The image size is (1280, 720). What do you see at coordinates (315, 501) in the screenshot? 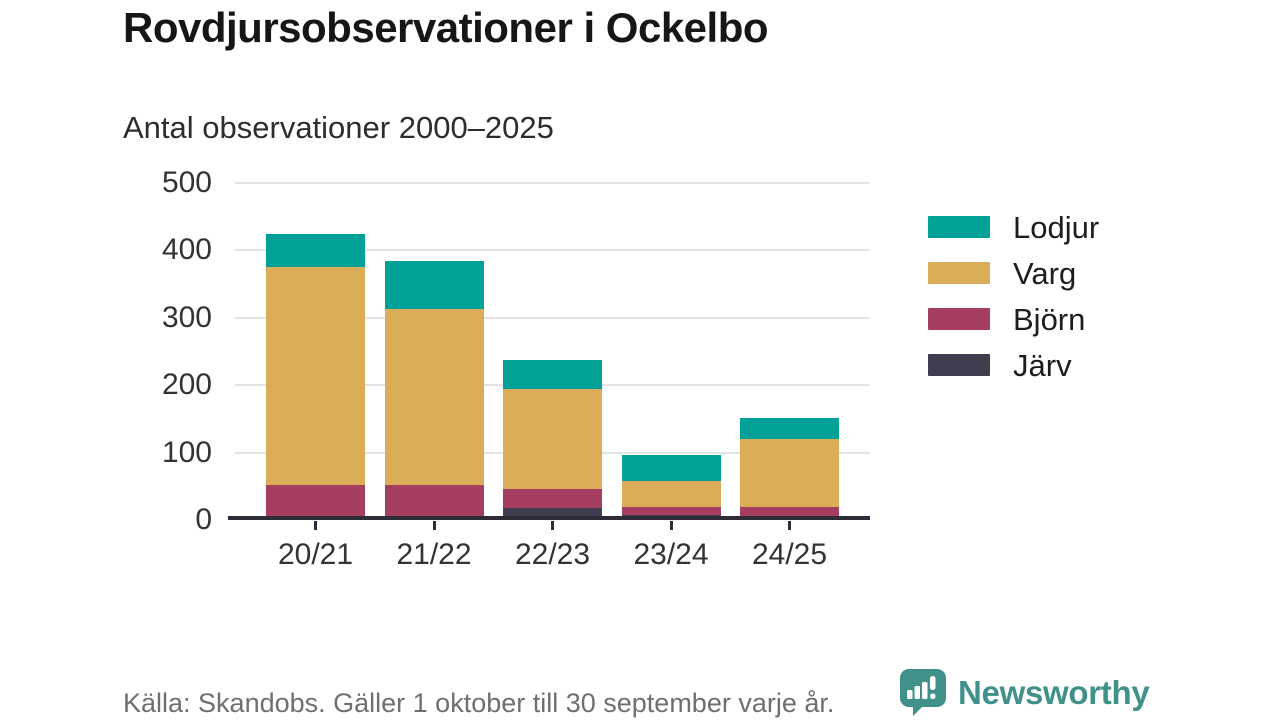
I see `bar-segment-björn-20-21` at bounding box center [315, 501].